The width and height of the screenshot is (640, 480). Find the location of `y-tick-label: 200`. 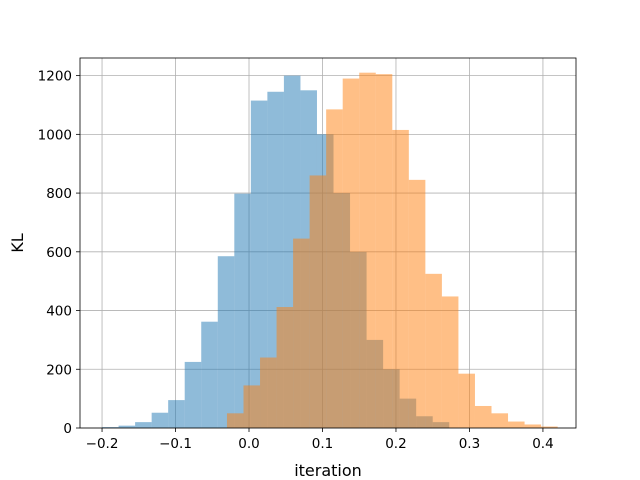

y-tick-label: 200 is located at coordinates (59, 370).